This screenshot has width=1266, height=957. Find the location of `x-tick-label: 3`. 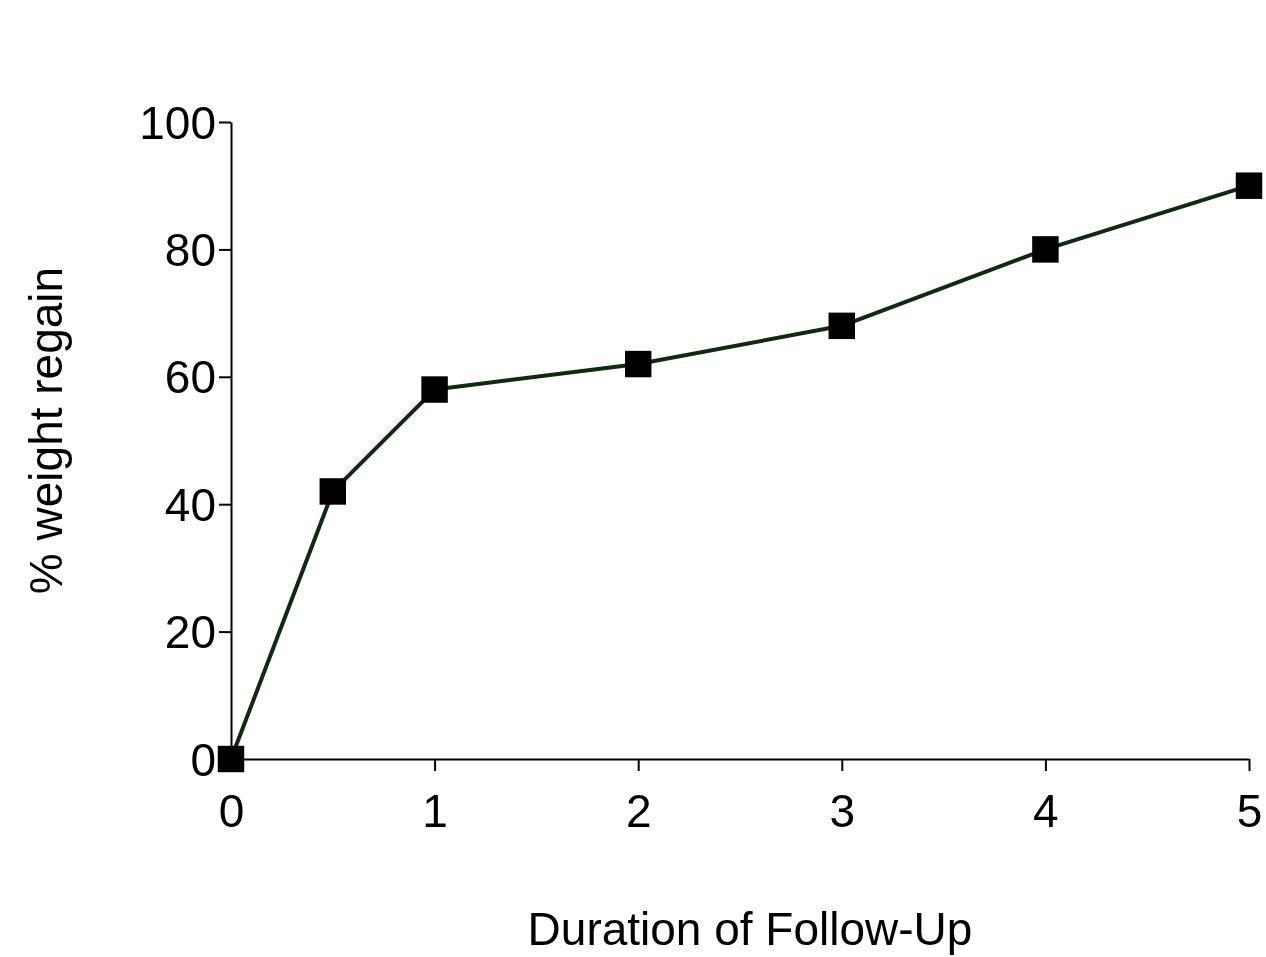

x-tick-label: 3 is located at coordinates (842, 810).